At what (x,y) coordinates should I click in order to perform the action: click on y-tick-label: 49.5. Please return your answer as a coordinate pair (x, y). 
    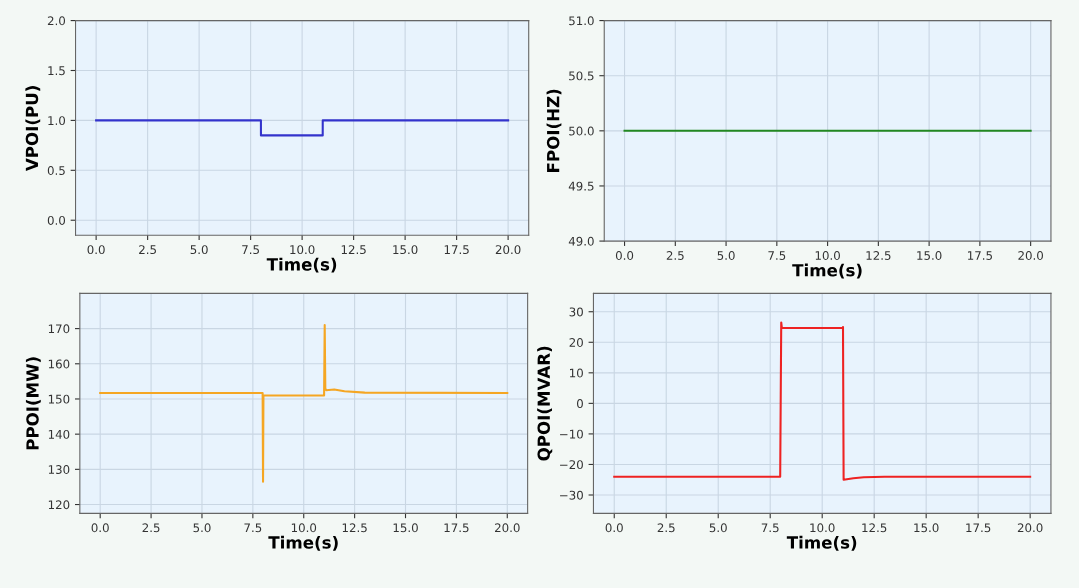
    Looking at the image, I should click on (581, 186).